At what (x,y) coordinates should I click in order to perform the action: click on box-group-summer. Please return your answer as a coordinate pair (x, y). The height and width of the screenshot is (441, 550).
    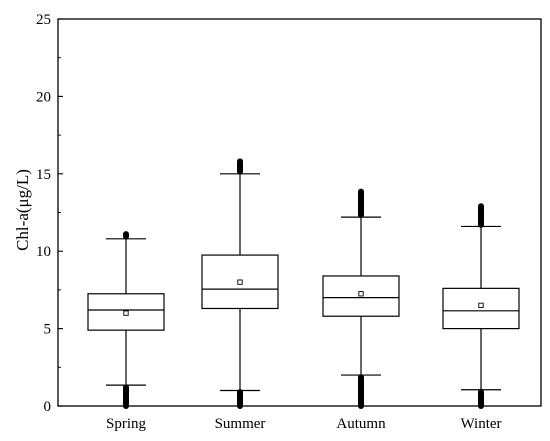
    Looking at the image, I should click on (240, 283).